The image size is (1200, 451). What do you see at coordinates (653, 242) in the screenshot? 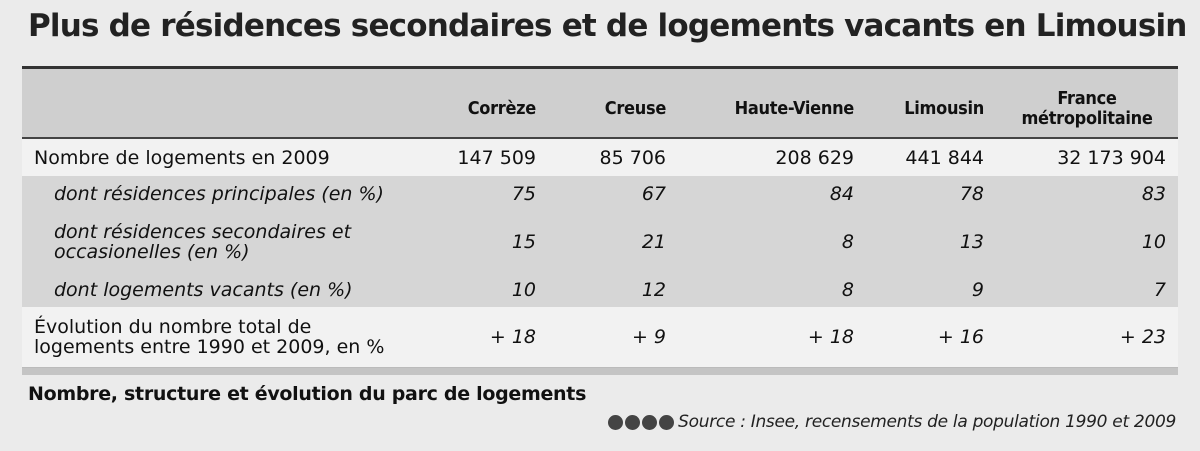
I see `cell-value: 21` at bounding box center [653, 242].